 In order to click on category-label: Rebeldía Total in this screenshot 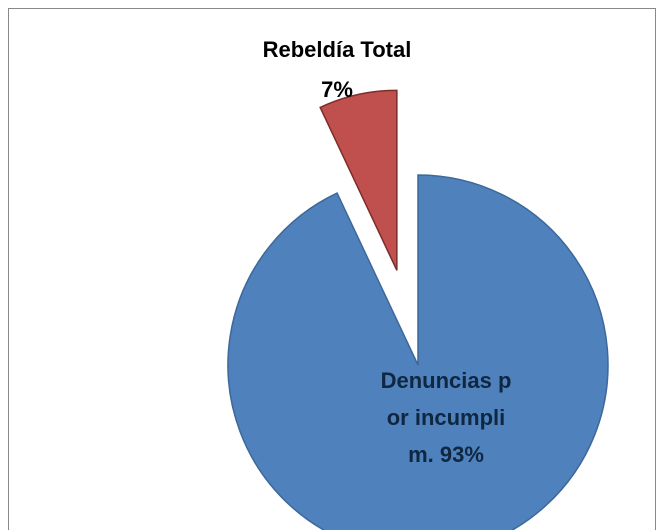, I will do `click(337, 49)`.